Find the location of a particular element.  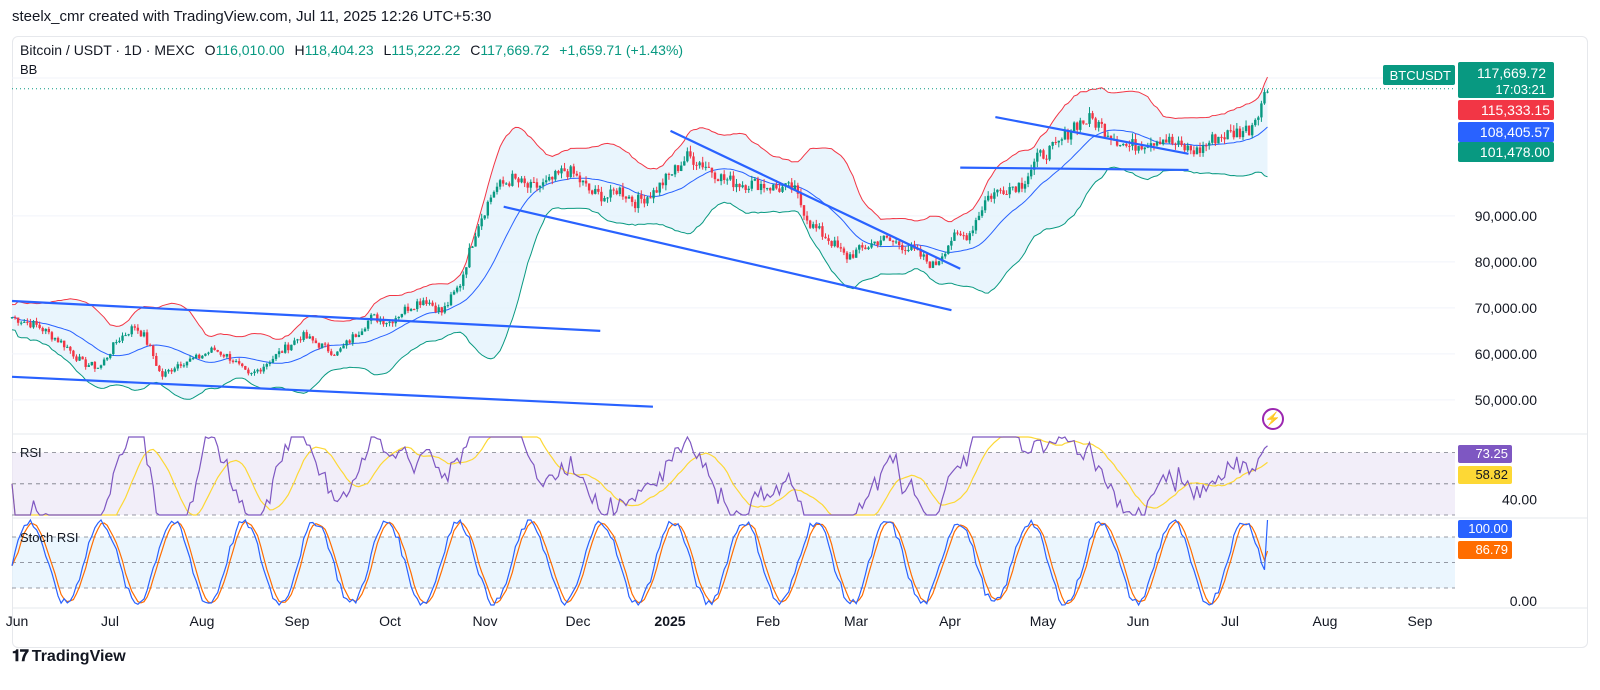

open-value: 116,010.00 is located at coordinates (250, 50).